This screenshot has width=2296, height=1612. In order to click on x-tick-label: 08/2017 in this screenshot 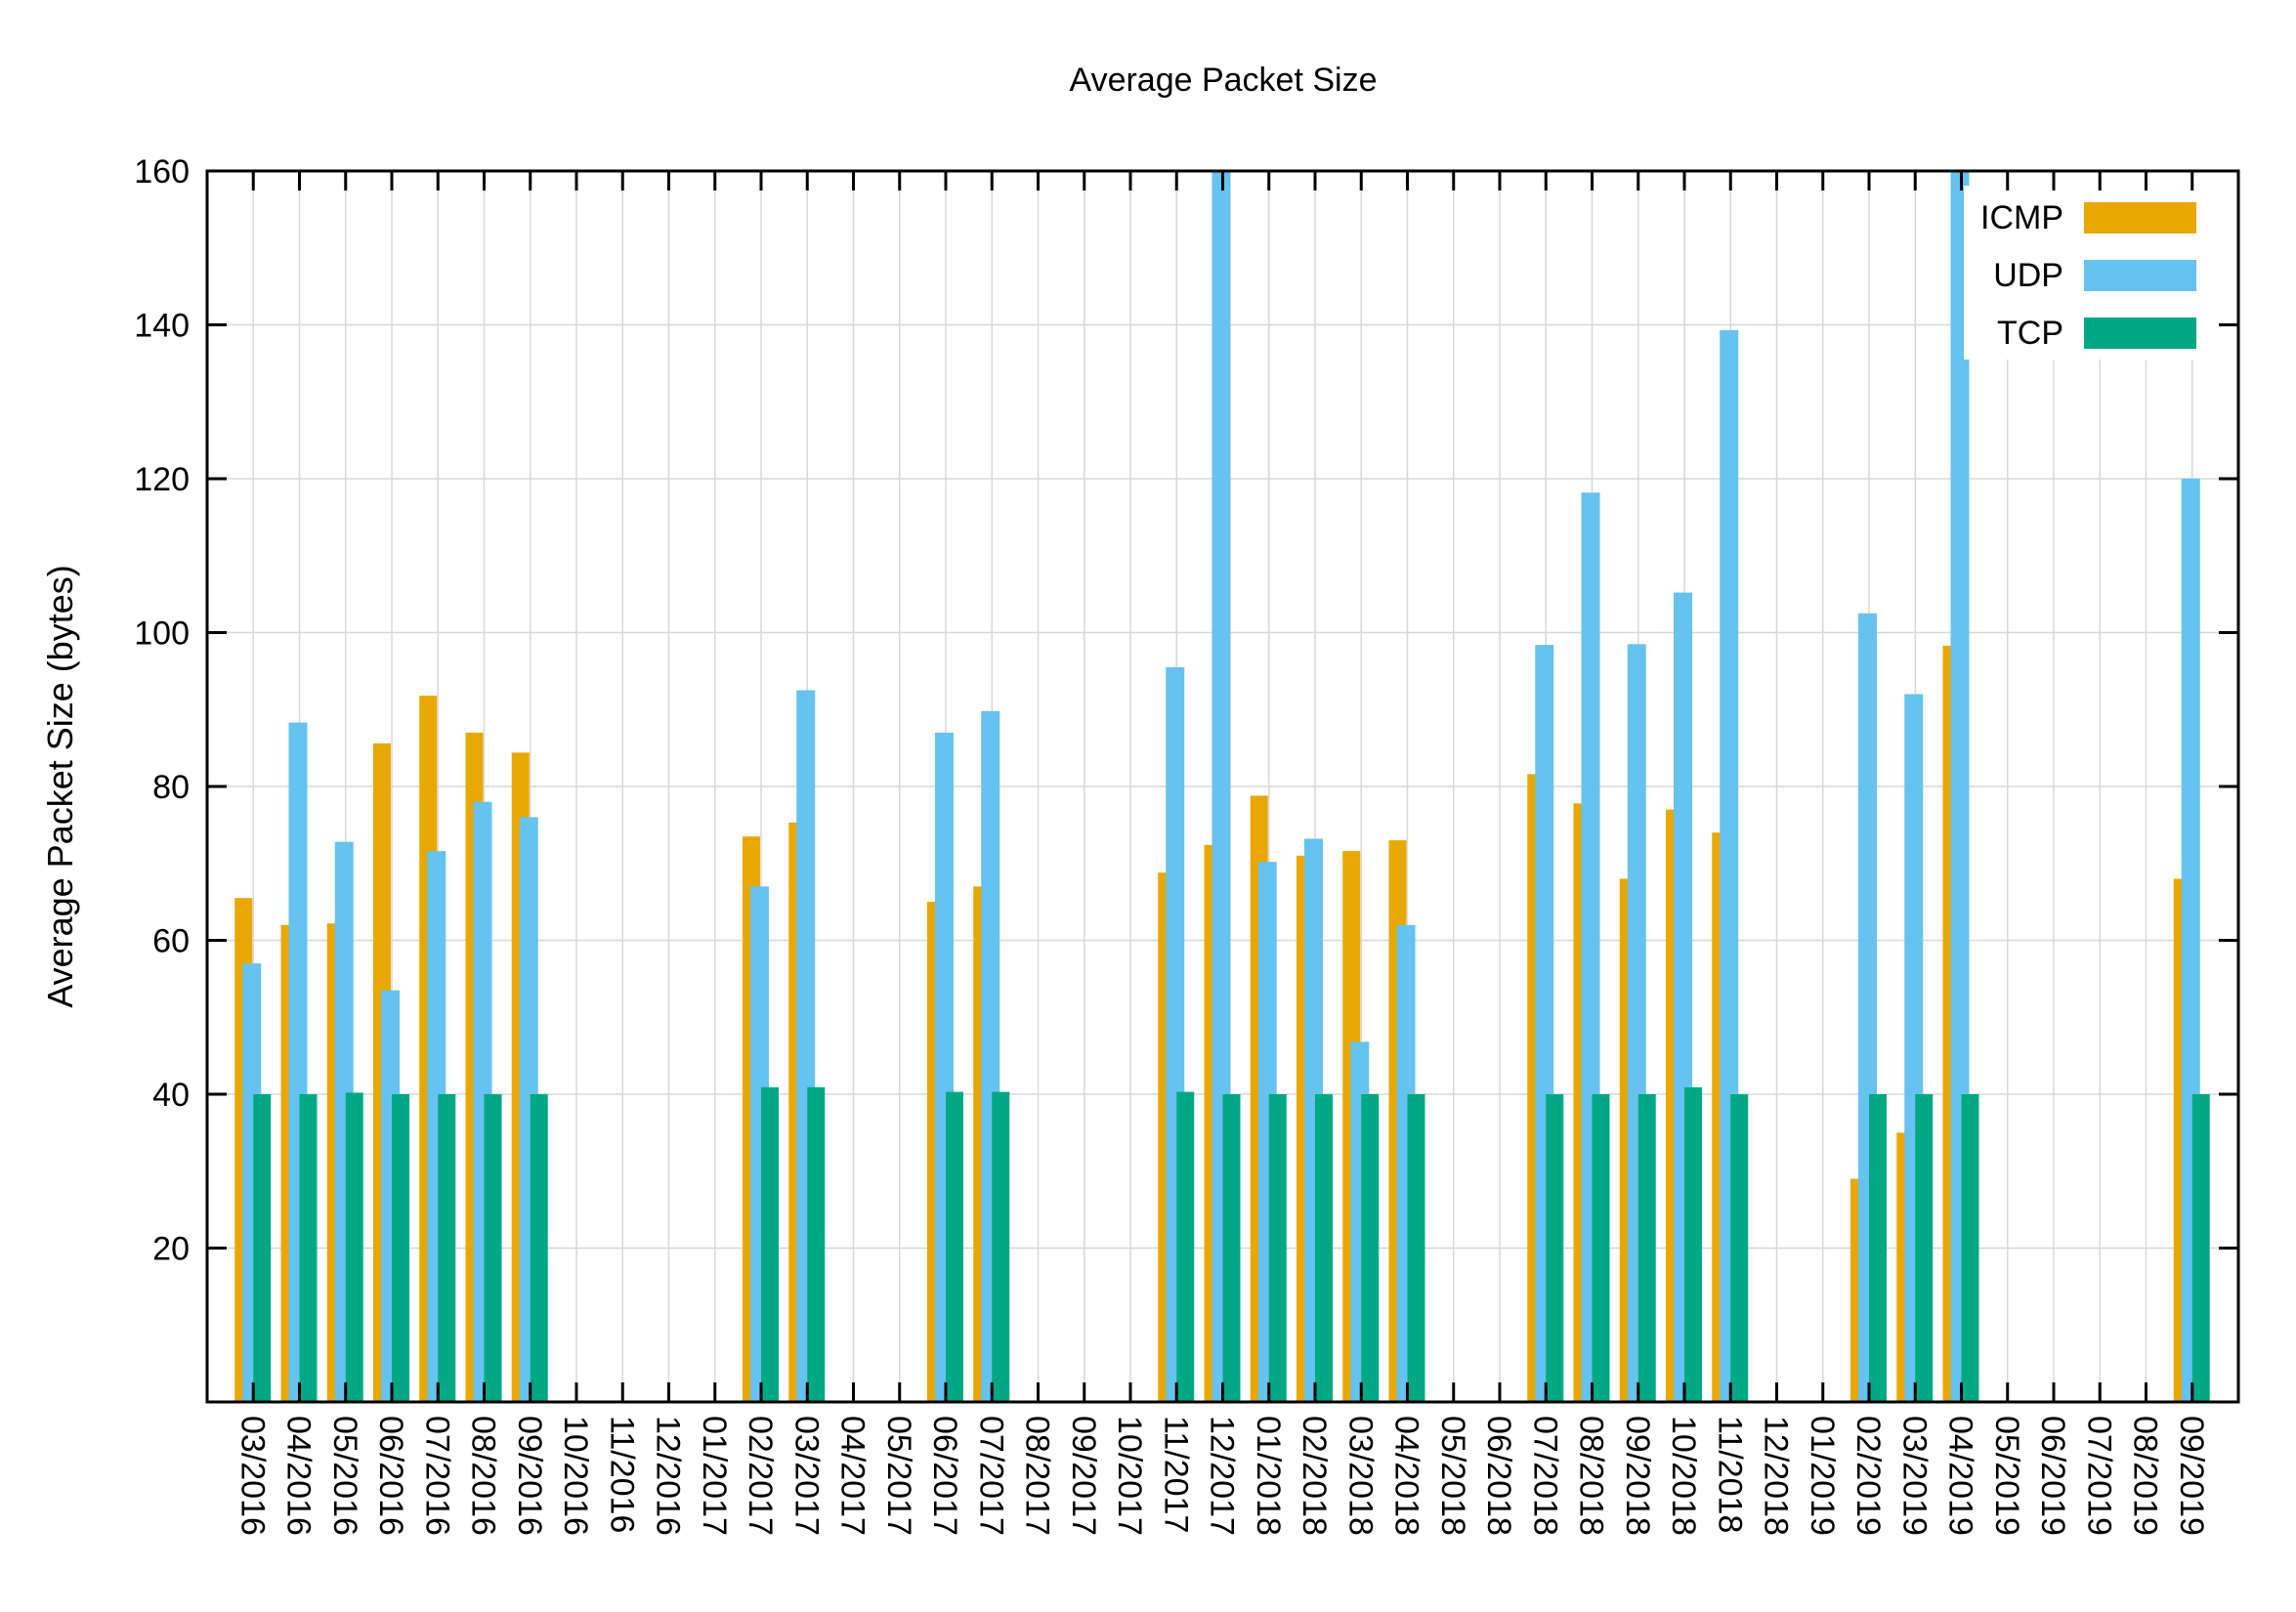, I will do `click(1037, 1476)`.